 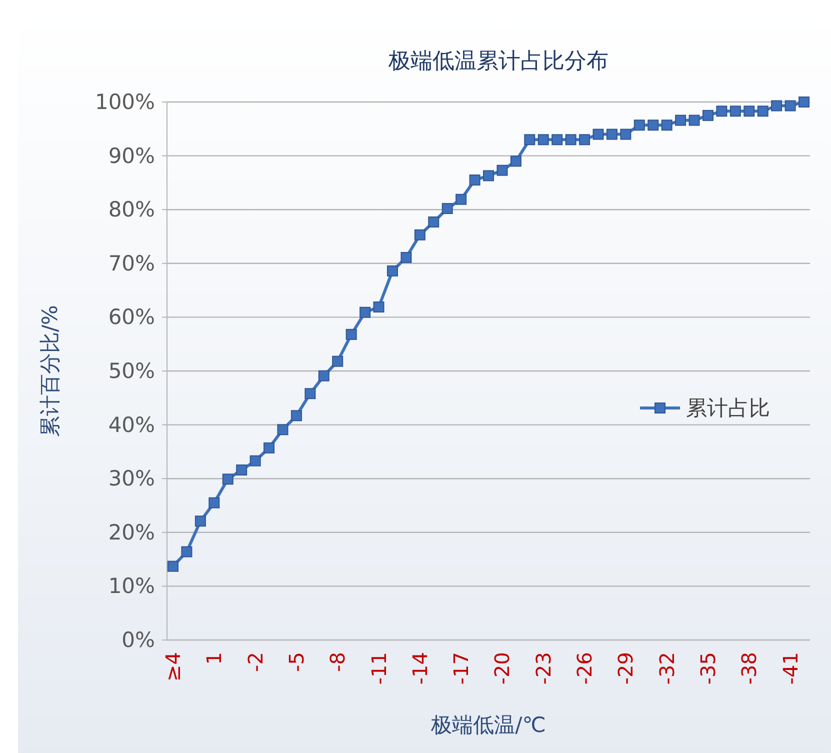 What do you see at coordinates (790, 668) in the screenshot?
I see `x-tick-label: -41` at bounding box center [790, 668].